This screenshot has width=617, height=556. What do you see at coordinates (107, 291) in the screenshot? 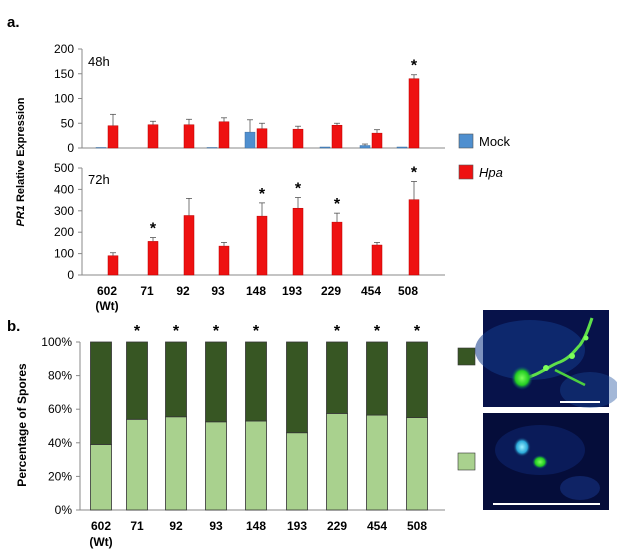
I see `x-label-72h-0: 602` at bounding box center [107, 291].